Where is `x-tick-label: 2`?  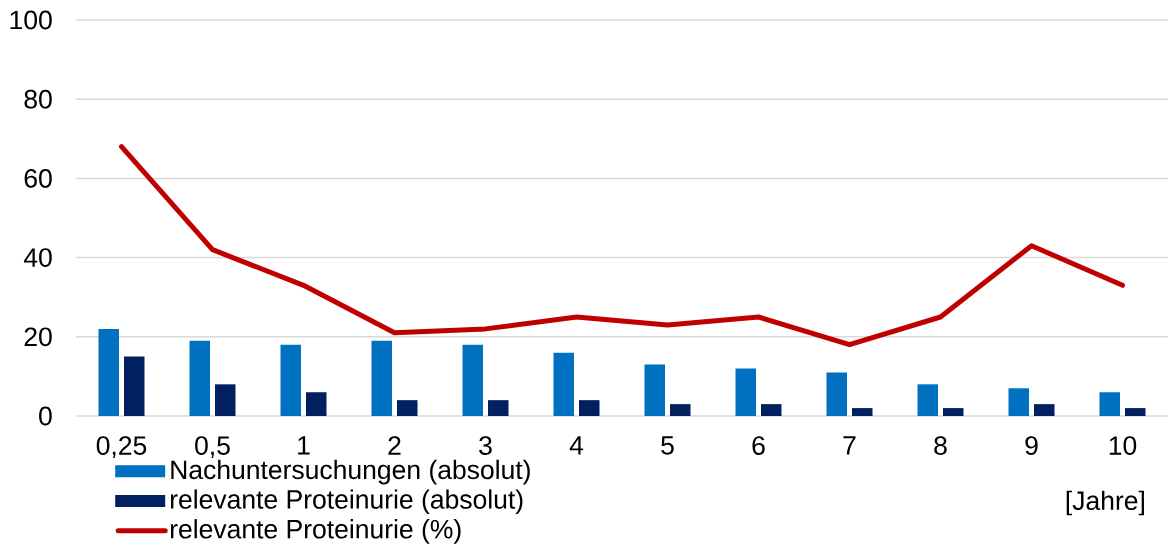
x-tick-label: 2 is located at coordinates (394, 445).